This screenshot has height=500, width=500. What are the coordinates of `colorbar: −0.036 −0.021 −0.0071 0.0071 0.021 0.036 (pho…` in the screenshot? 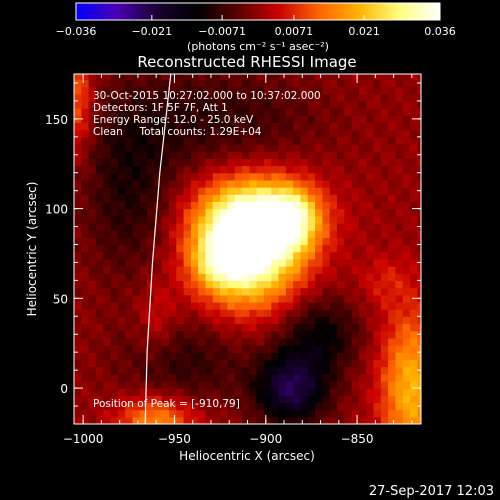 It's located at (256, 27).